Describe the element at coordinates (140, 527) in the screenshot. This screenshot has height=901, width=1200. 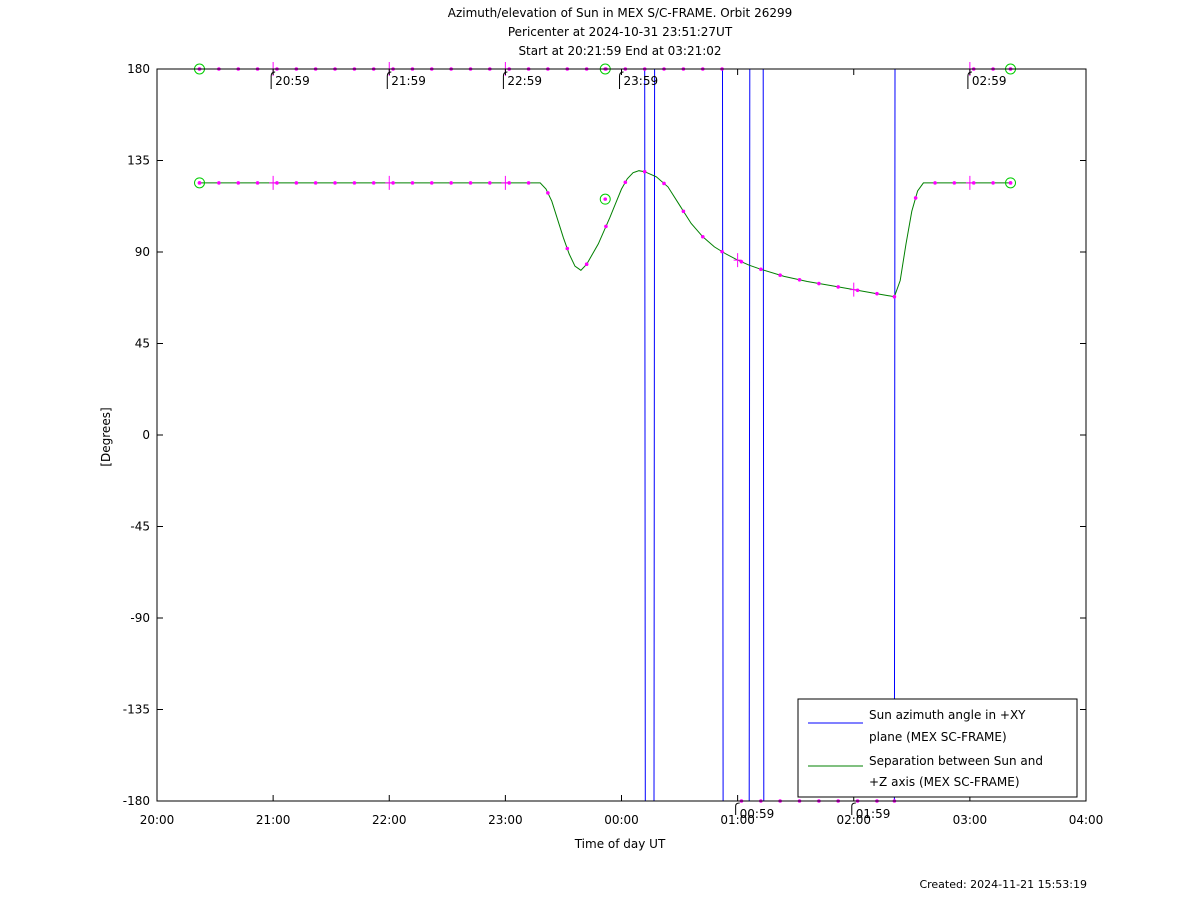
I see `y-tick-label: -45` at that location.